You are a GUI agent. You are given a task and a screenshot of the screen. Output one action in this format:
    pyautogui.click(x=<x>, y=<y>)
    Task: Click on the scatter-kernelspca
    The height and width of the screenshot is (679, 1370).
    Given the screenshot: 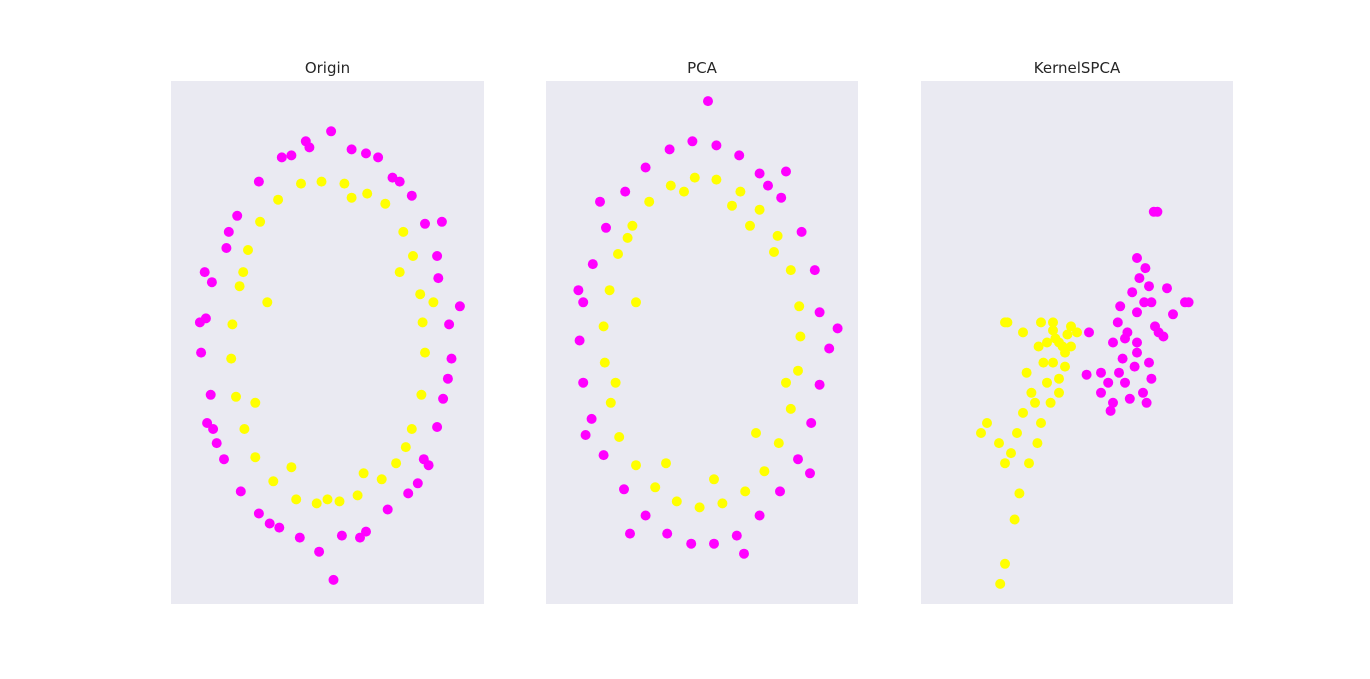 What is the action you would take?
    pyautogui.click(x=1085, y=397)
    